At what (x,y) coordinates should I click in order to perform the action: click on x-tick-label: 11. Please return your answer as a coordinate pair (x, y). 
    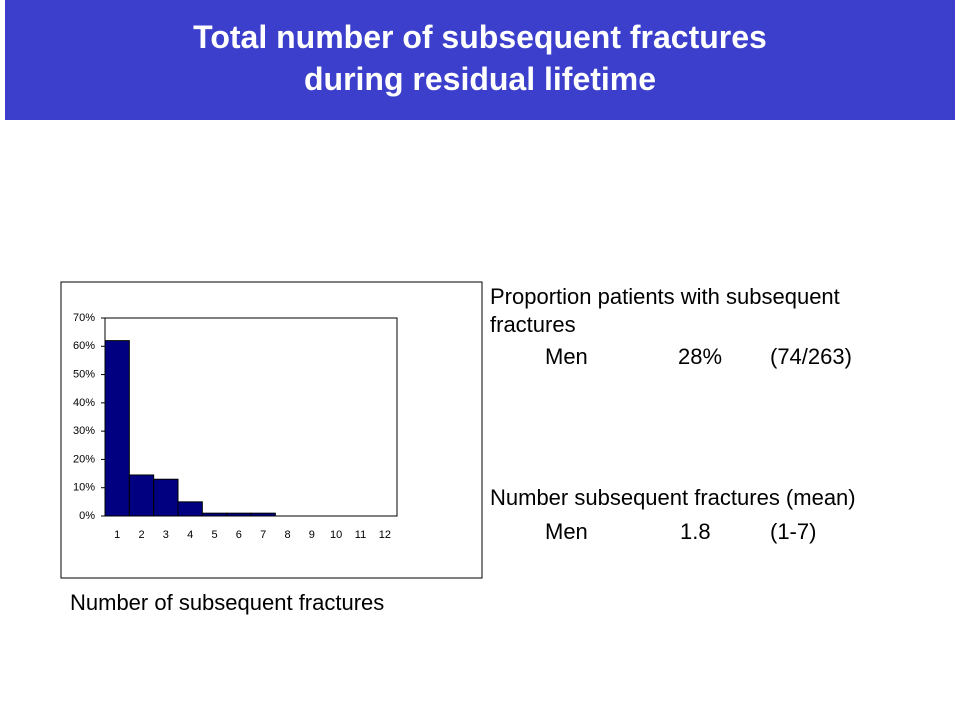
    Looking at the image, I should click on (360, 535).